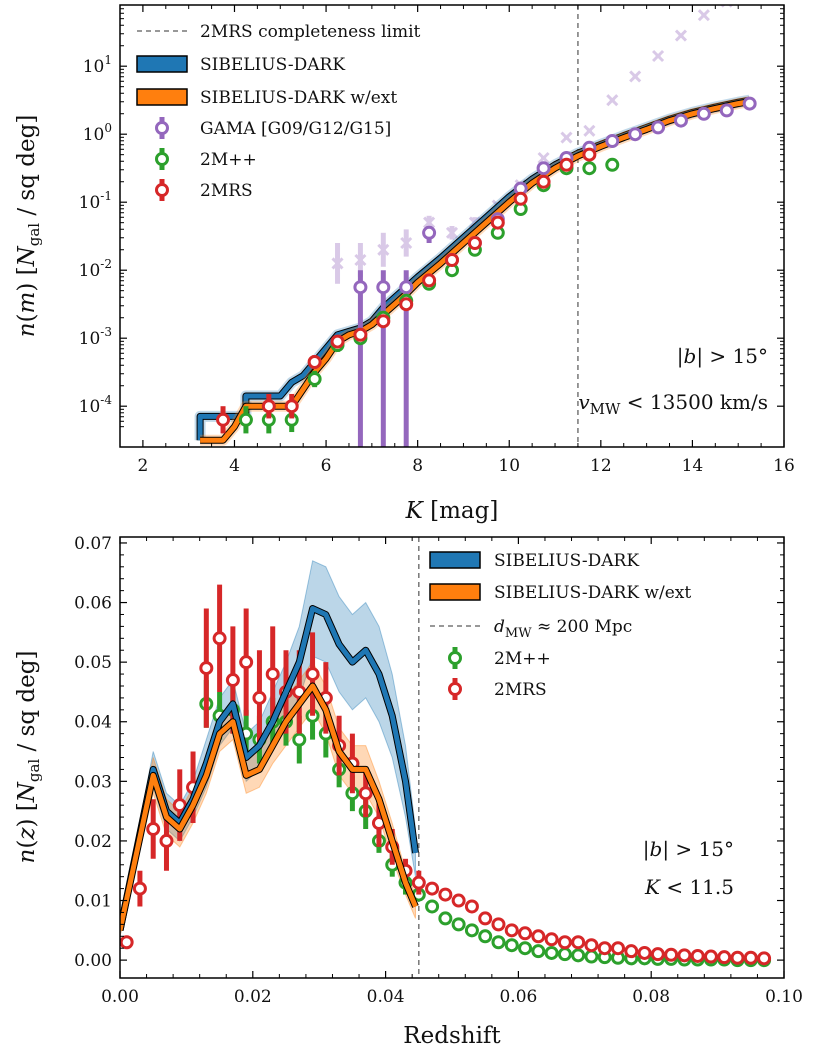 This screenshot has height=1054, width=830. Describe the element at coordinates (28, 226) in the screenshot. I see `magnitude-y-axis-label: n(m) [Ngal / sq deg]` at that location.